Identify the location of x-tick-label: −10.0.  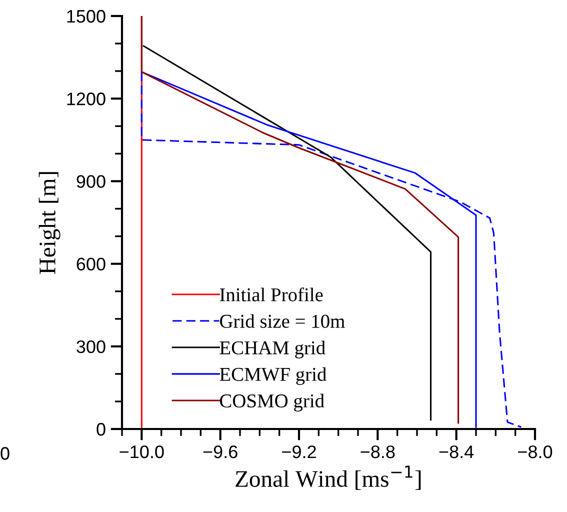
(142, 451).